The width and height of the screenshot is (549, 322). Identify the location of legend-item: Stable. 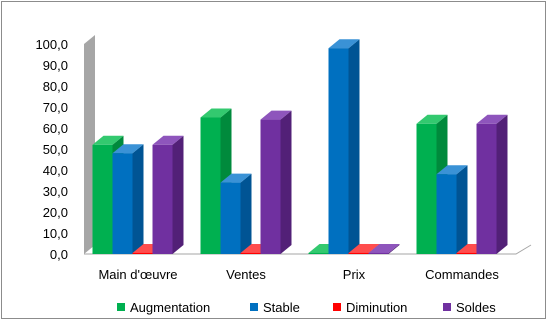
(275, 307).